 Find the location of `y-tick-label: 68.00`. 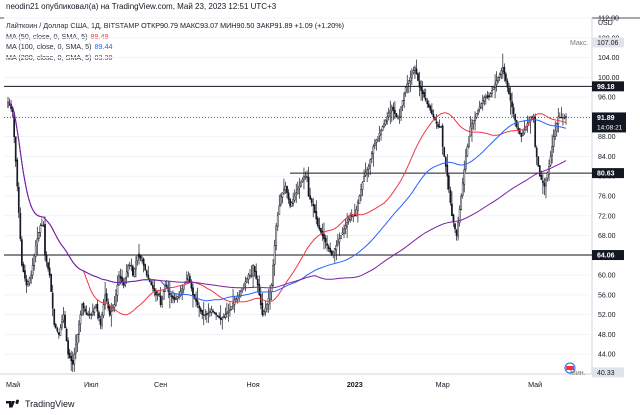

y-tick-label: 68.00 is located at coordinates (607, 236).